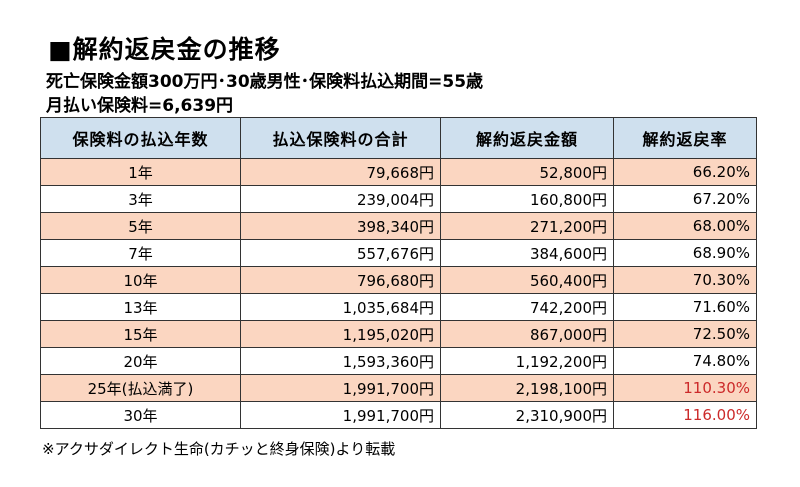 The height and width of the screenshot is (487, 800). Describe the element at coordinates (685, 172) in the screenshot. I see `cell-refund-rate: 66.20%` at that location.